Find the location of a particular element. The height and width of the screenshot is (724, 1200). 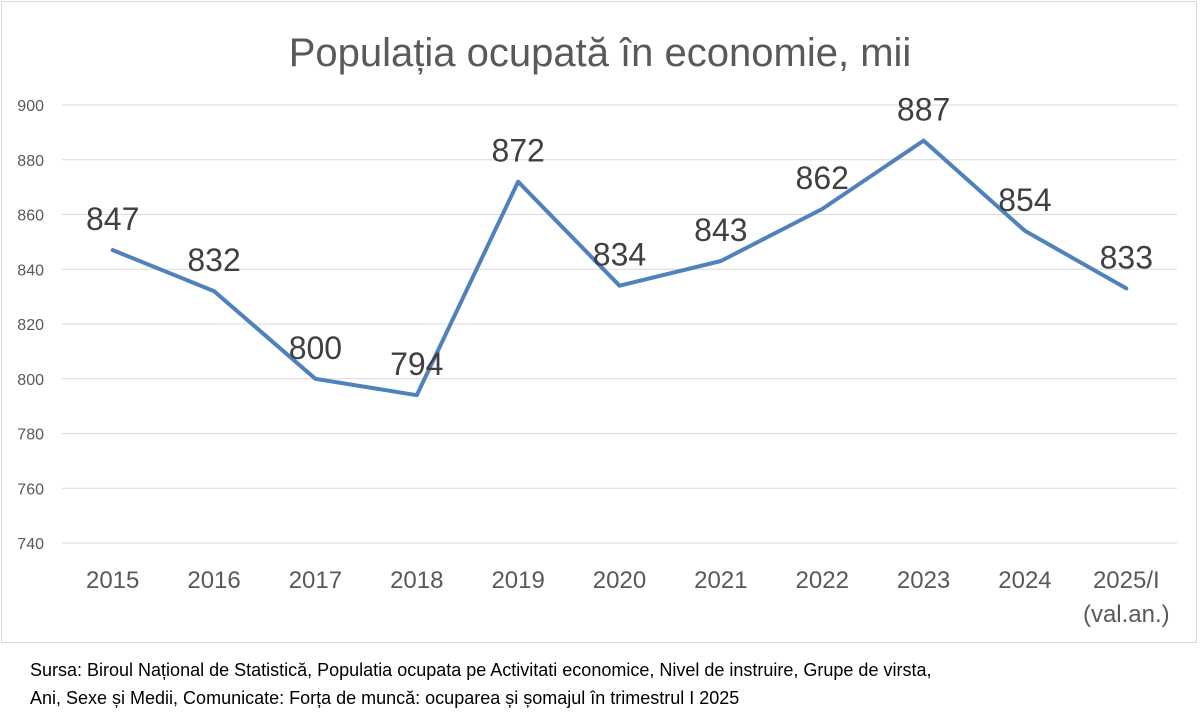

y-tick-label: 840 is located at coordinates (30, 270).